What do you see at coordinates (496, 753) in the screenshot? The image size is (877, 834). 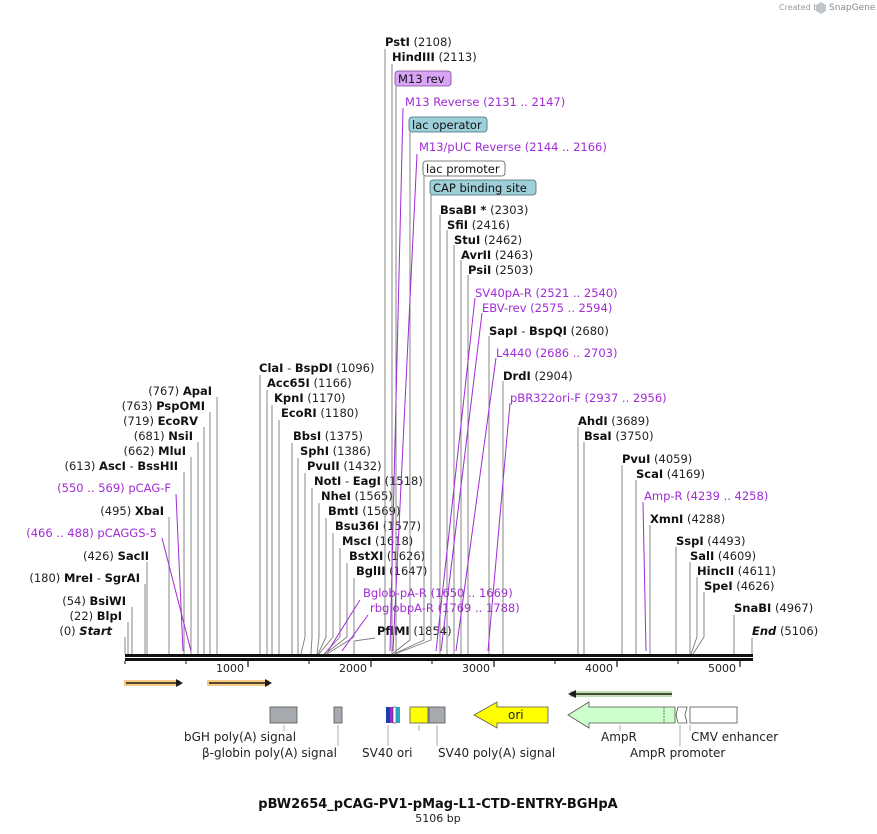 I see `label-sv40-polya: SV40 poly(A) signal` at bounding box center [496, 753].